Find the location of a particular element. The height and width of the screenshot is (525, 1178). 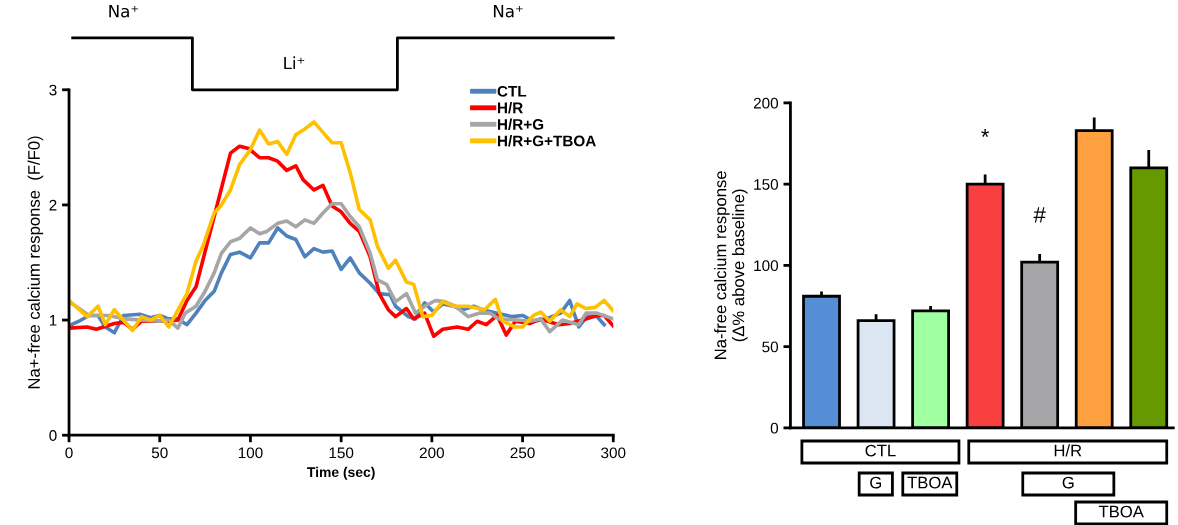

x-axis-title: Time (sec) is located at coordinates (341, 473).